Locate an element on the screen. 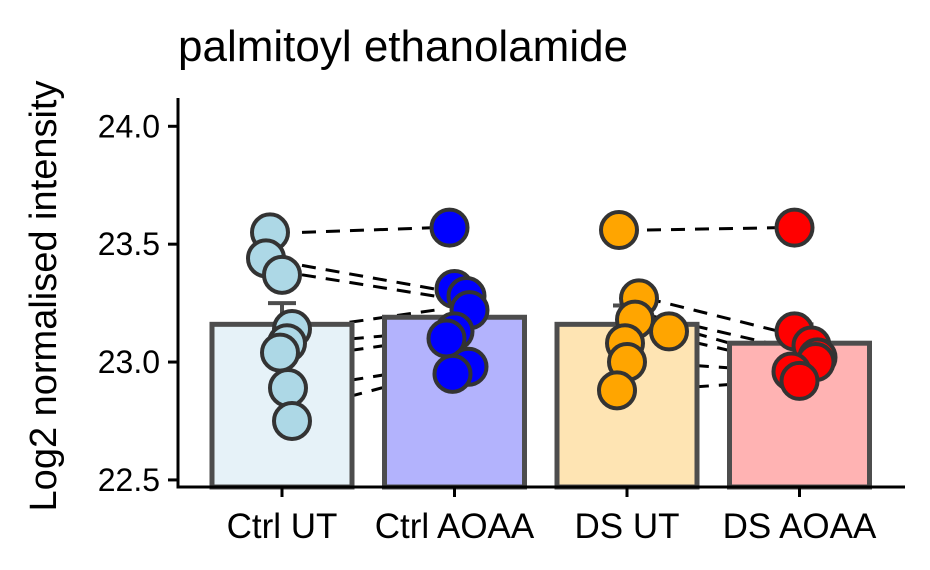 Image resolution: width=930 pixels, height=570 pixels. x-tick-label-3: DS UT is located at coordinates (627, 526).